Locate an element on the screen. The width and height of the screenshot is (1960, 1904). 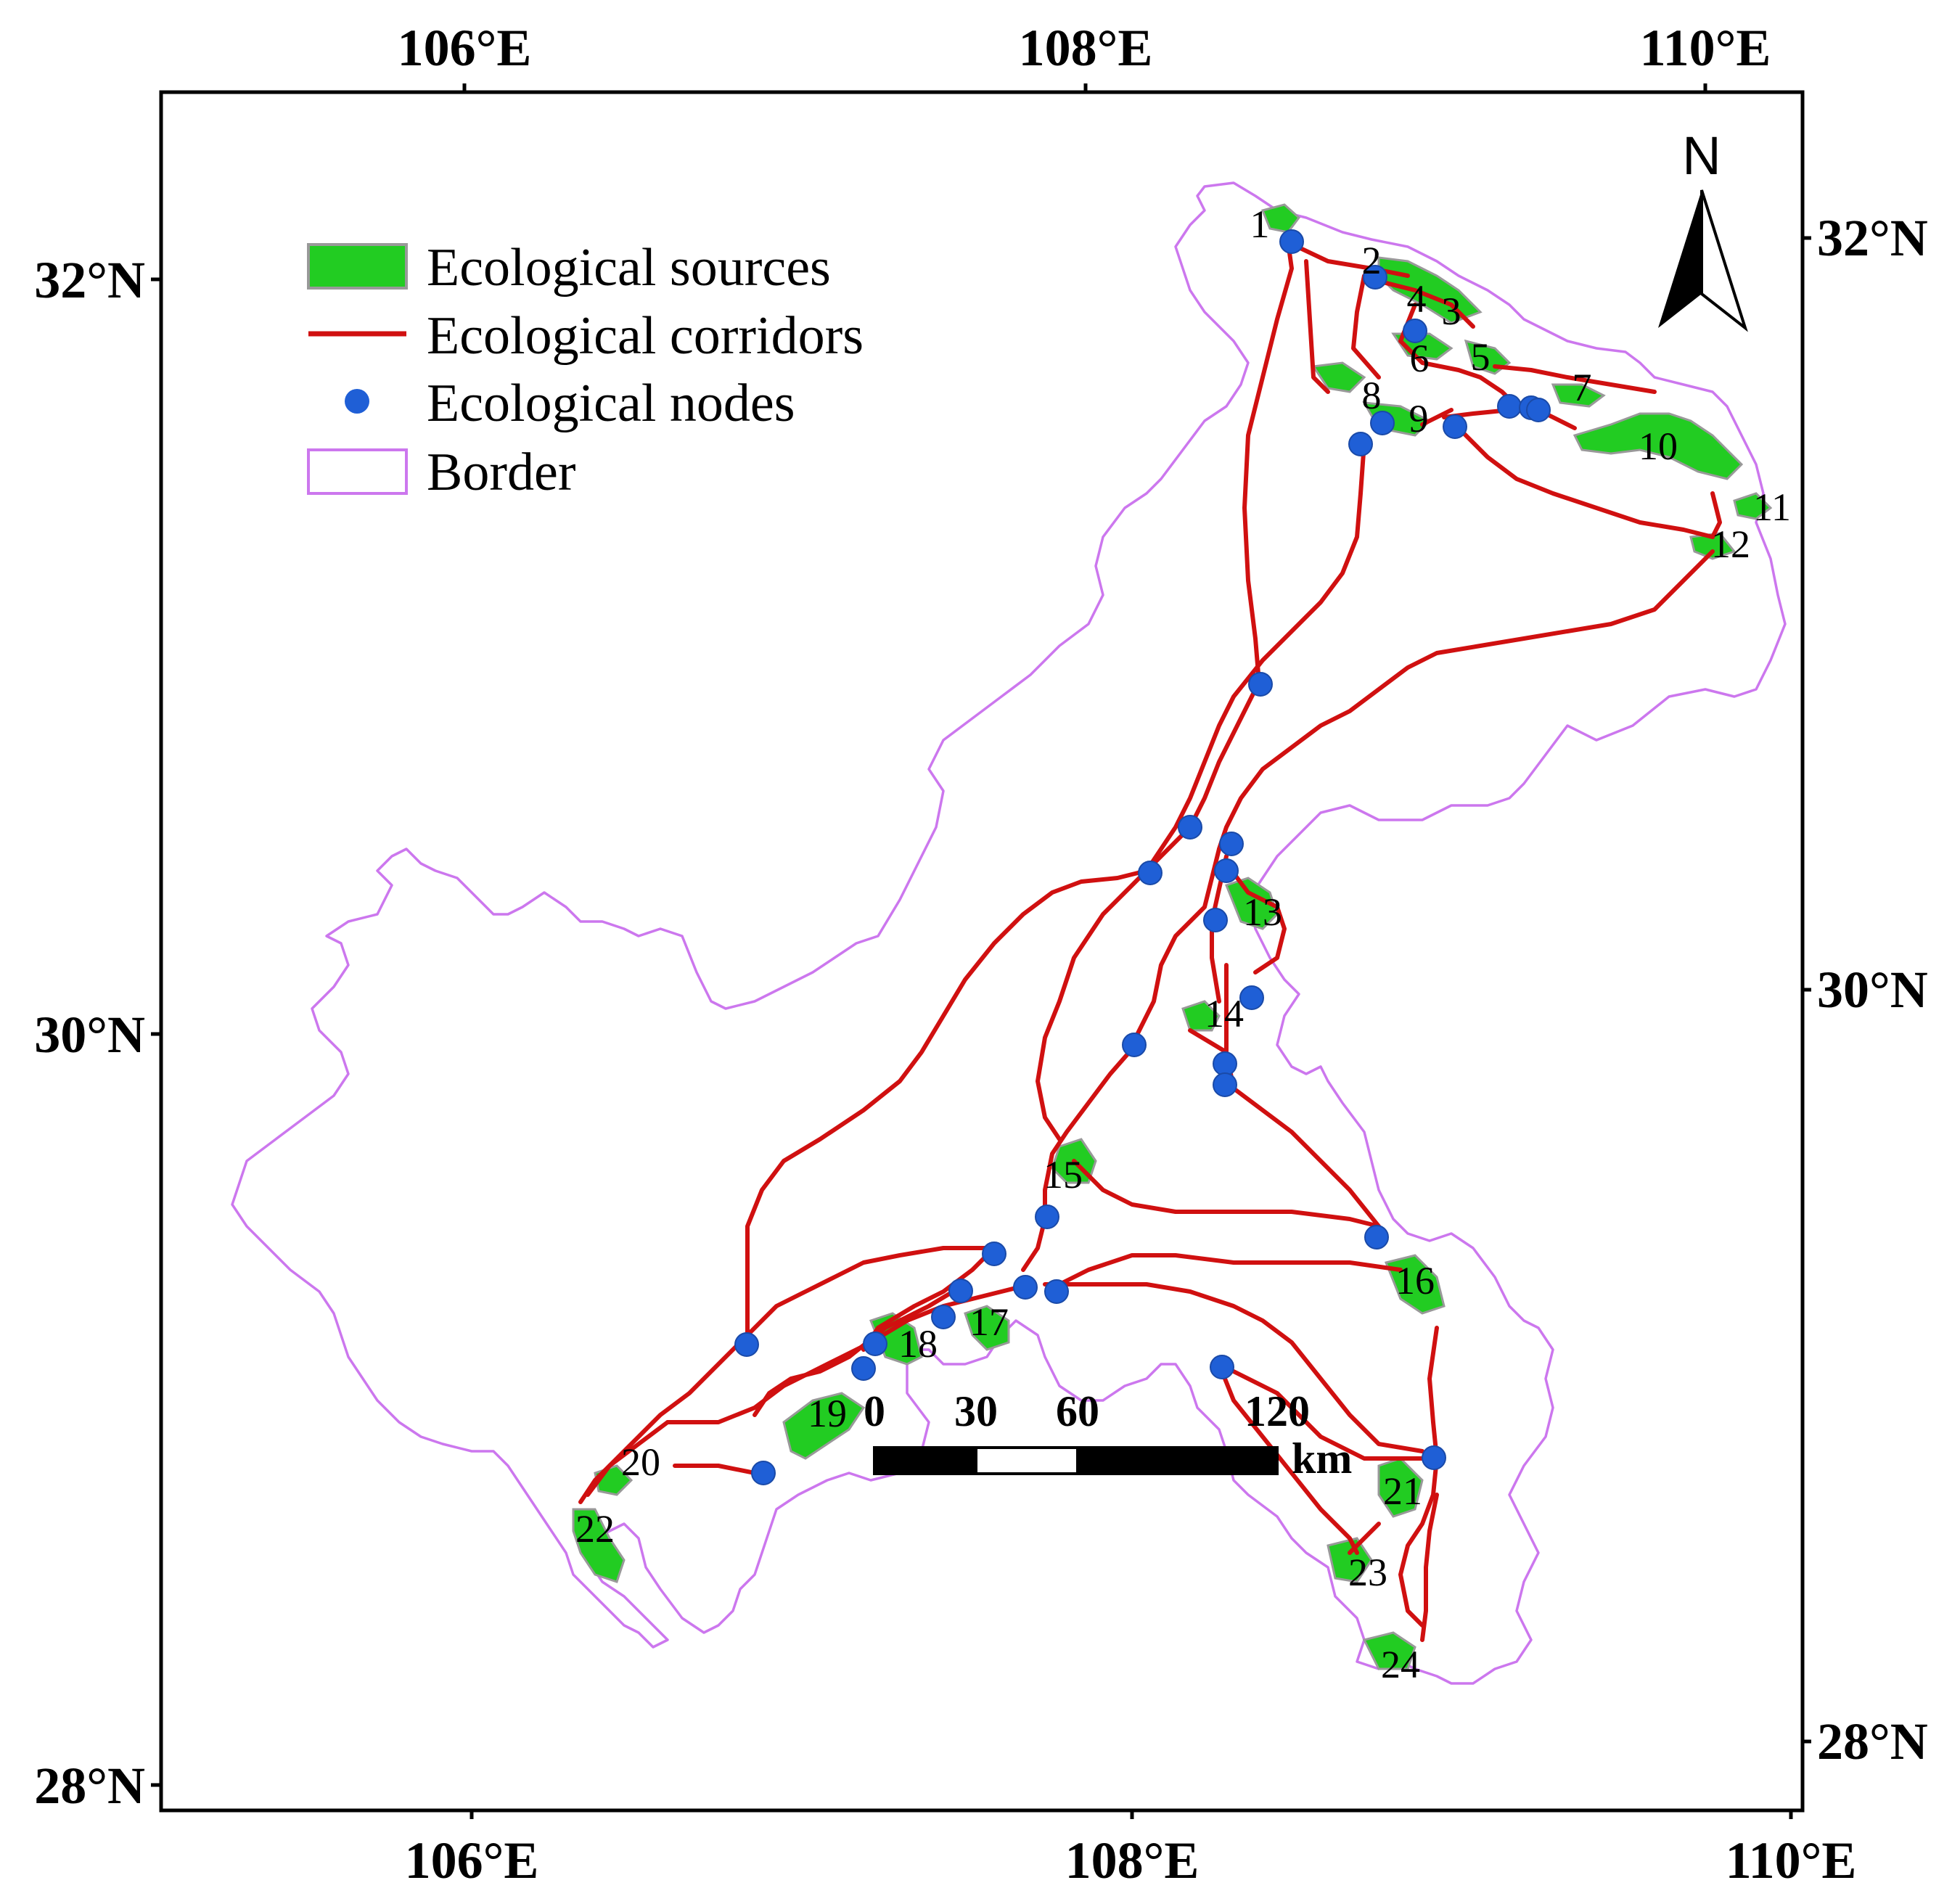
source-label-15: 15 is located at coordinates (1063, 1175).